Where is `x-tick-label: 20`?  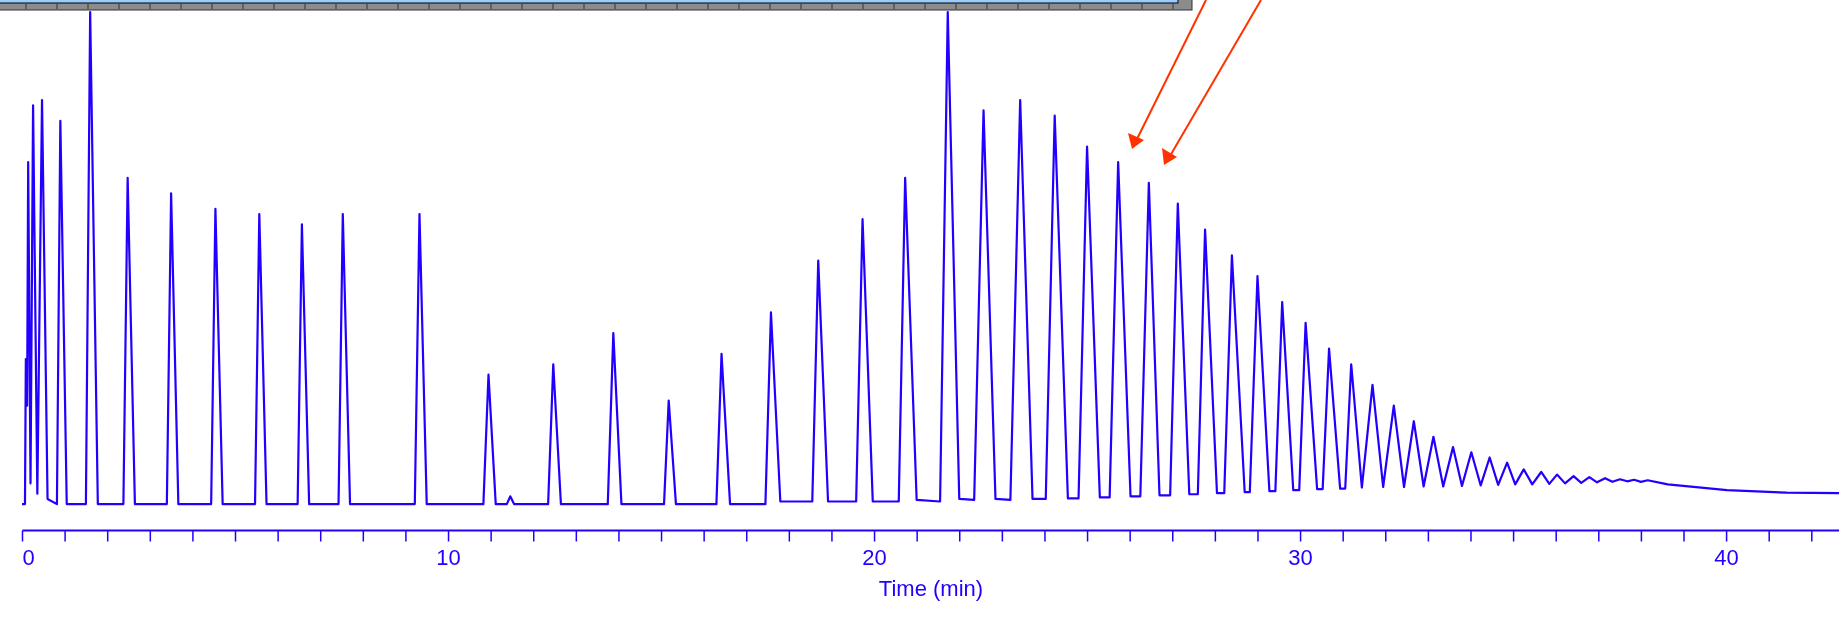
x-tick-label: 20 is located at coordinates (874, 557).